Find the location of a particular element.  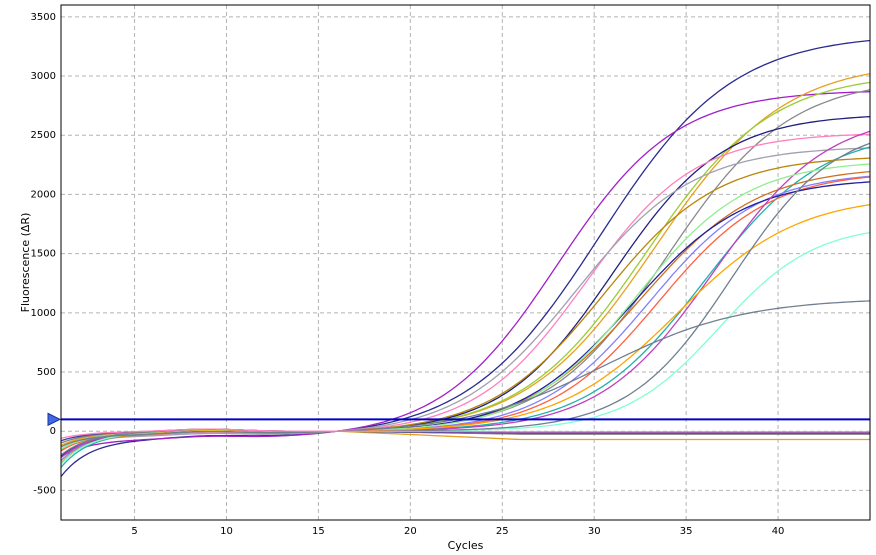

y-axis-title: Fluorescence (ΔR) is located at coordinates (25, 263).